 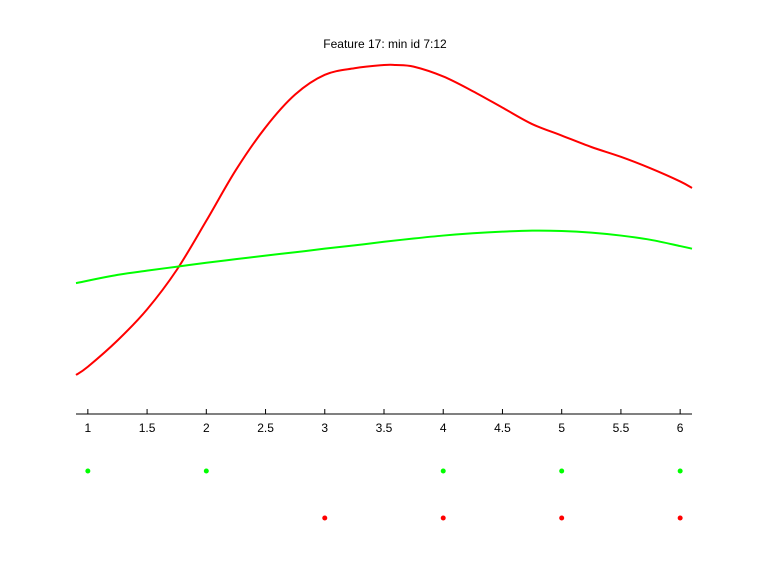 What do you see at coordinates (265, 428) in the screenshot?
I see `x-tick-label: 2.5` at bounding box center [265, 428].